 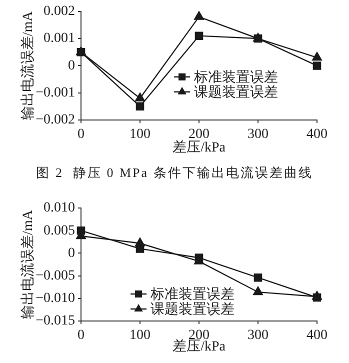 What do you see at coordinates (55, 276) in the screenshot?
I see `y-tick-label: −0.005` at bounding box center [55, 276].